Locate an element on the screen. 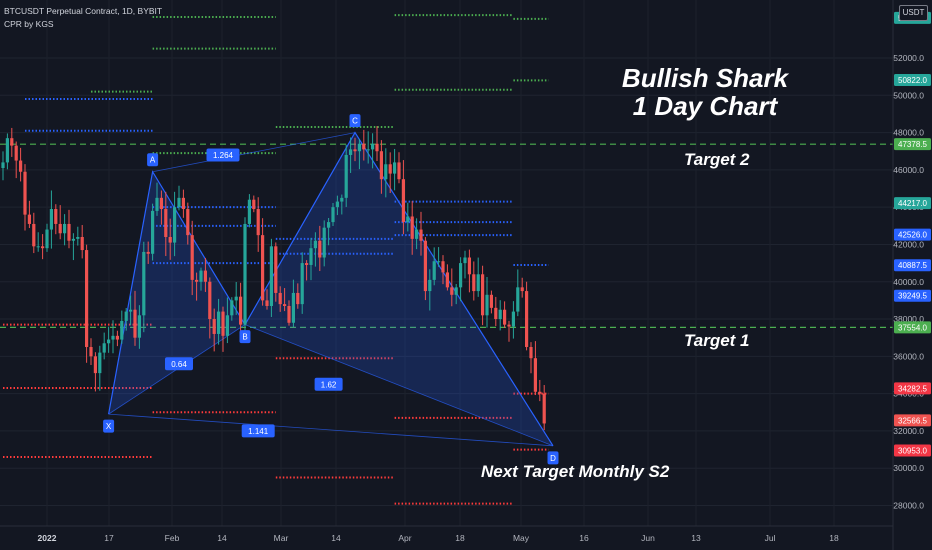 This screenshot has height=550, width=932. annotation-target-2: Target 2 is located at coordinates (717, 159).